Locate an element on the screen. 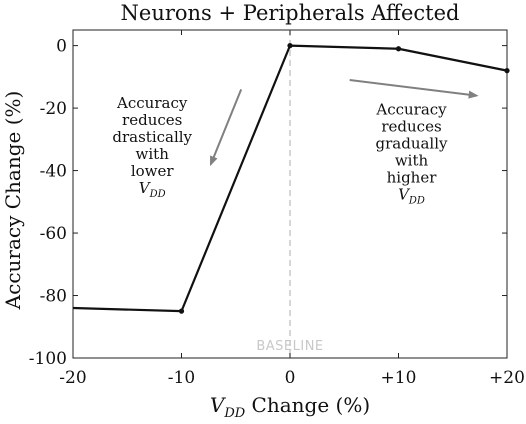 The width and height of the screenshot is (526, 424). x-axis-title-vdd: V is located at coordinates (218, 405).